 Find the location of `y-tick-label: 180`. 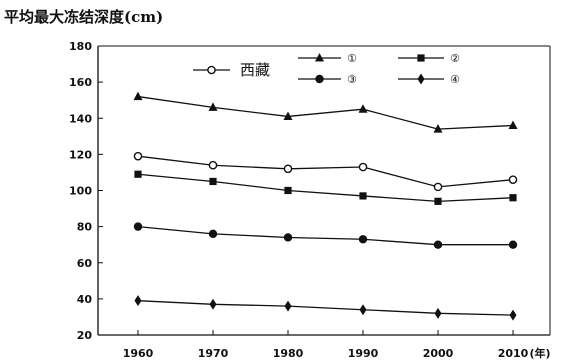

y-tick-label: 180 is located at coordinates (80, 46).